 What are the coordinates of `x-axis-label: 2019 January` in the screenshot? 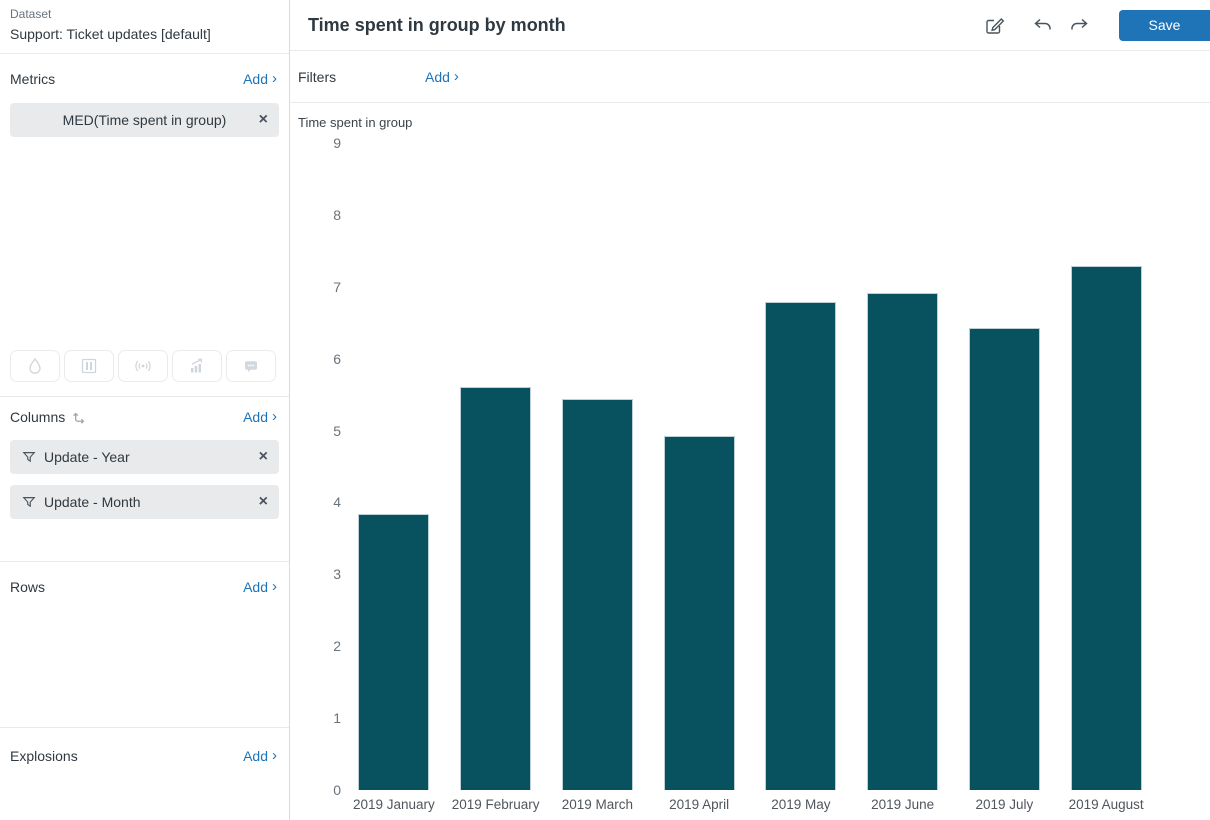 It's located at (393, 804).